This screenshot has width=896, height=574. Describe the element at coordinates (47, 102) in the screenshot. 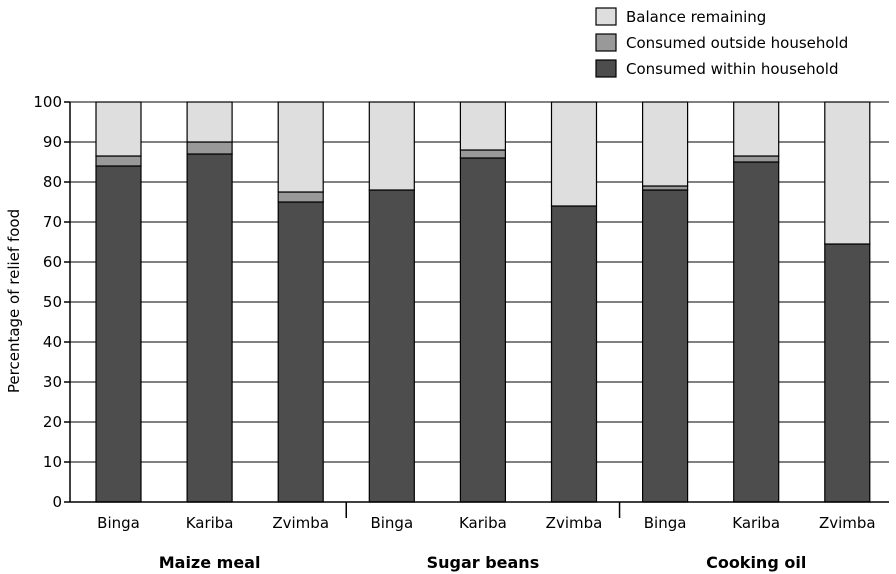

I see `y-tick-label: 100` at that location.